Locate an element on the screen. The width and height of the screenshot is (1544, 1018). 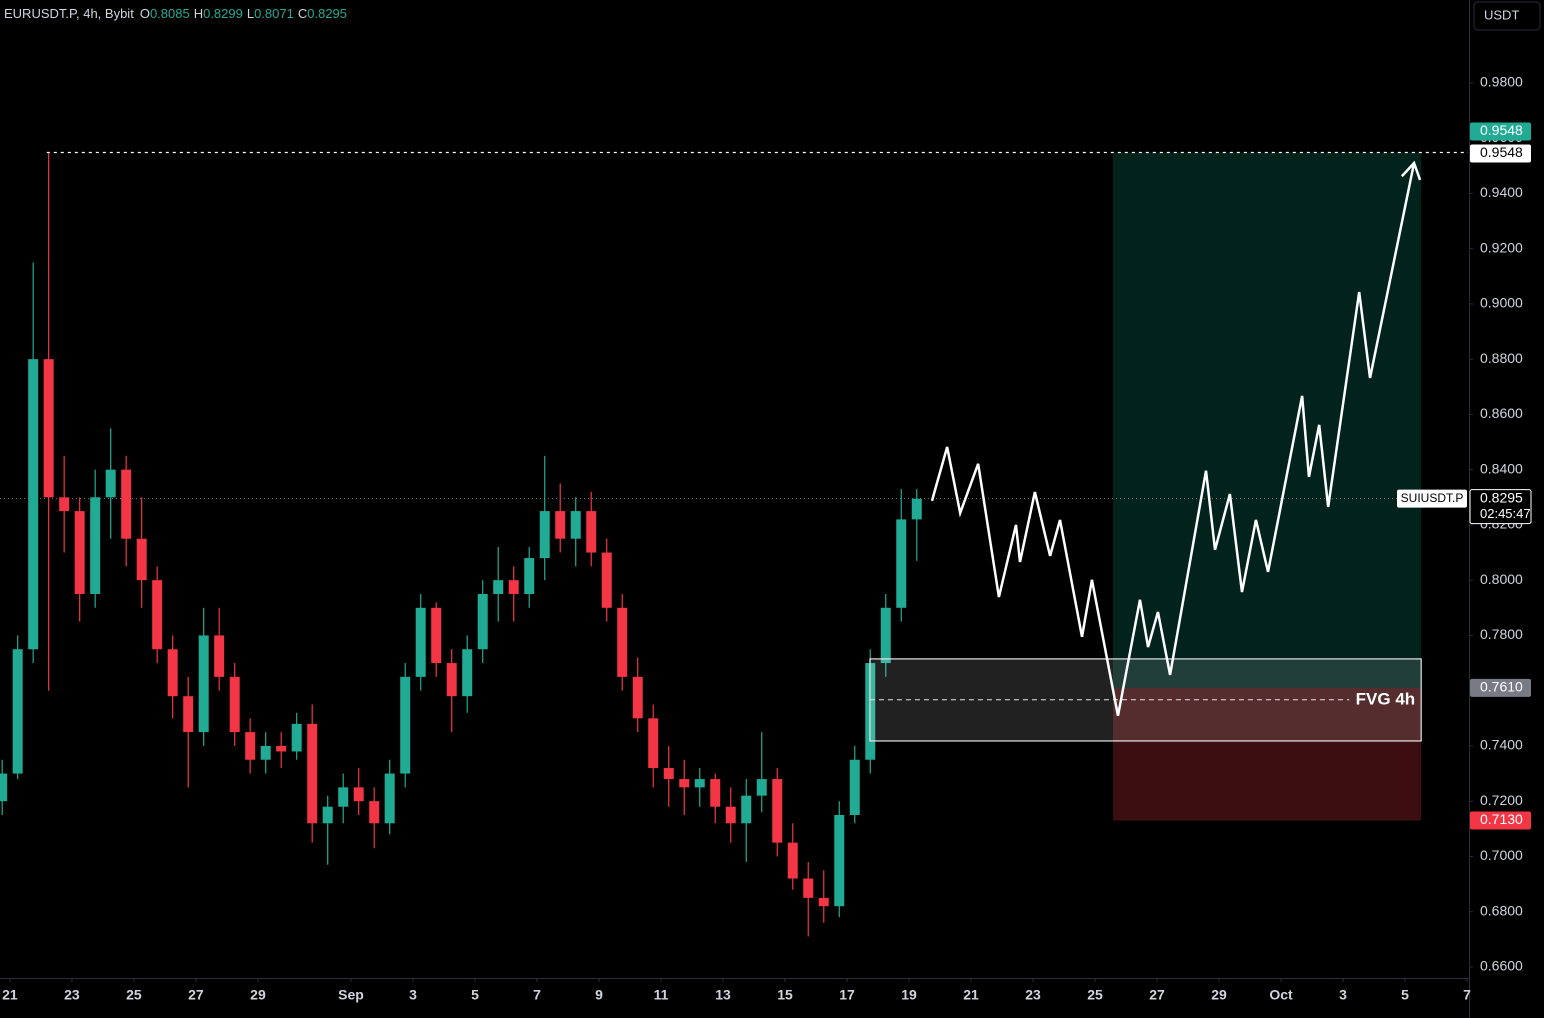
x-tick-label: Oct is located at coordinates (1281, 995).